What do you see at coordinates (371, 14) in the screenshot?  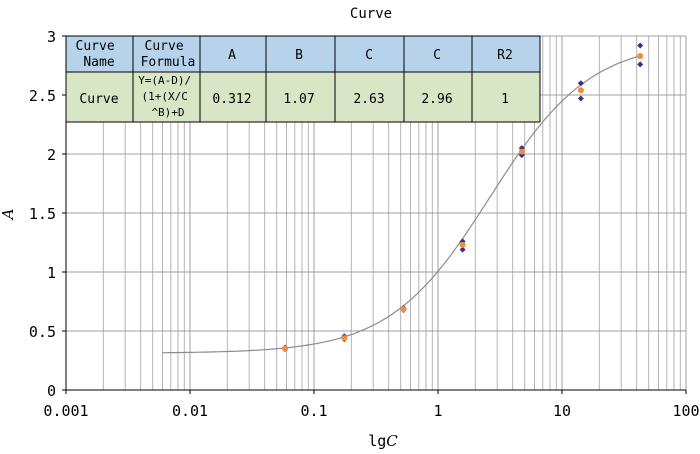 I see `chart-title: Curve` at bounding box center [371, 14].